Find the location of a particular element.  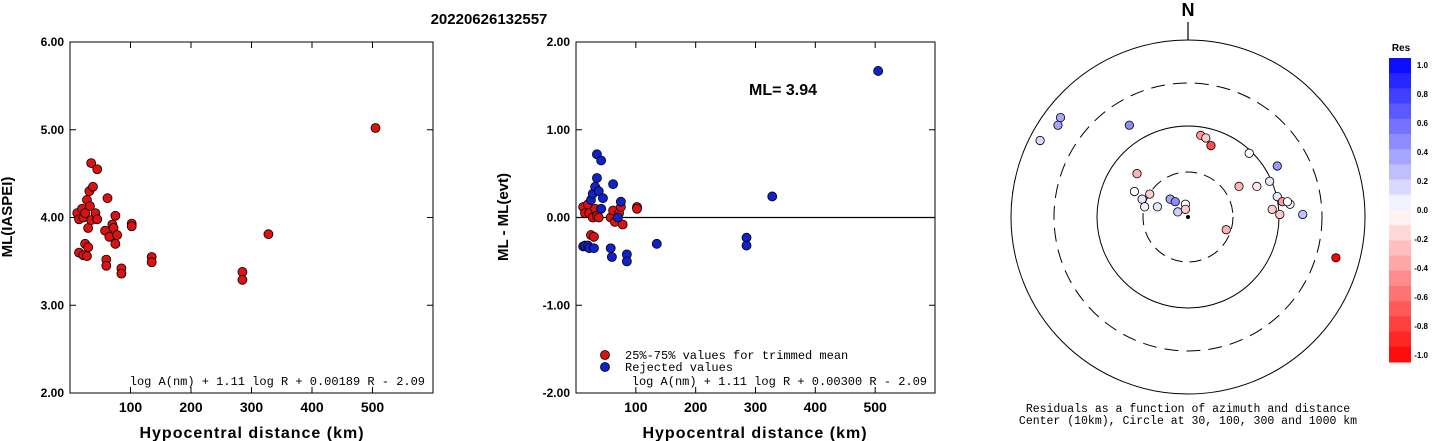

circle-30km is located at coordinates (1188, 217).